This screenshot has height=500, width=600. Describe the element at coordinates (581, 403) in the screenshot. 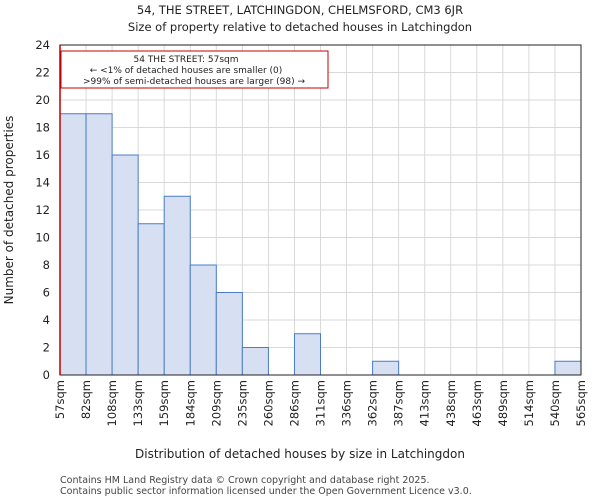

I see `x-tick-label: 565sqm` at that location.